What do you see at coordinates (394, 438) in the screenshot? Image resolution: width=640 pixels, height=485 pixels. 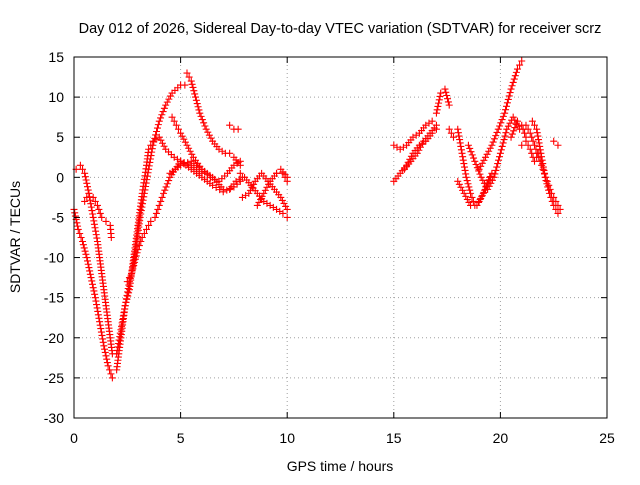 I see `x-tick-label: 15` at bounding box center [394, 438].